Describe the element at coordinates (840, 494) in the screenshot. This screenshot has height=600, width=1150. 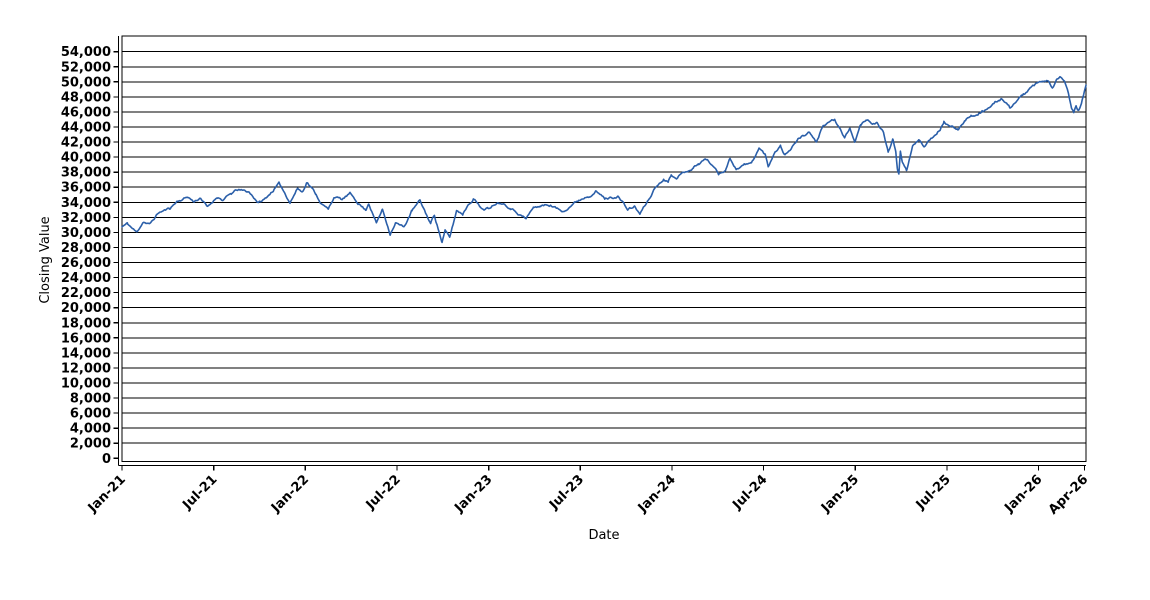
I see `x-tick-label: Jan-25` at that location.